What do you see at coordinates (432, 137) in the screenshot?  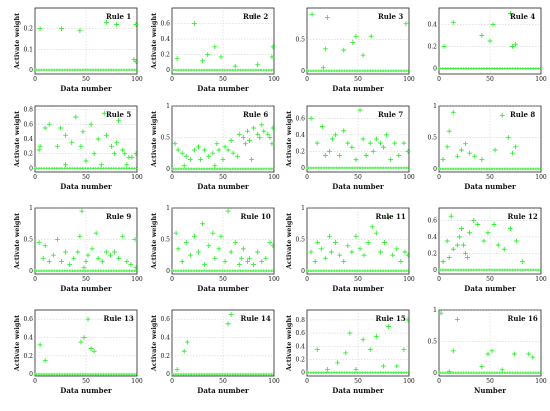 I see `y-tick-label: 0.5` at bounding box center [432, 137].